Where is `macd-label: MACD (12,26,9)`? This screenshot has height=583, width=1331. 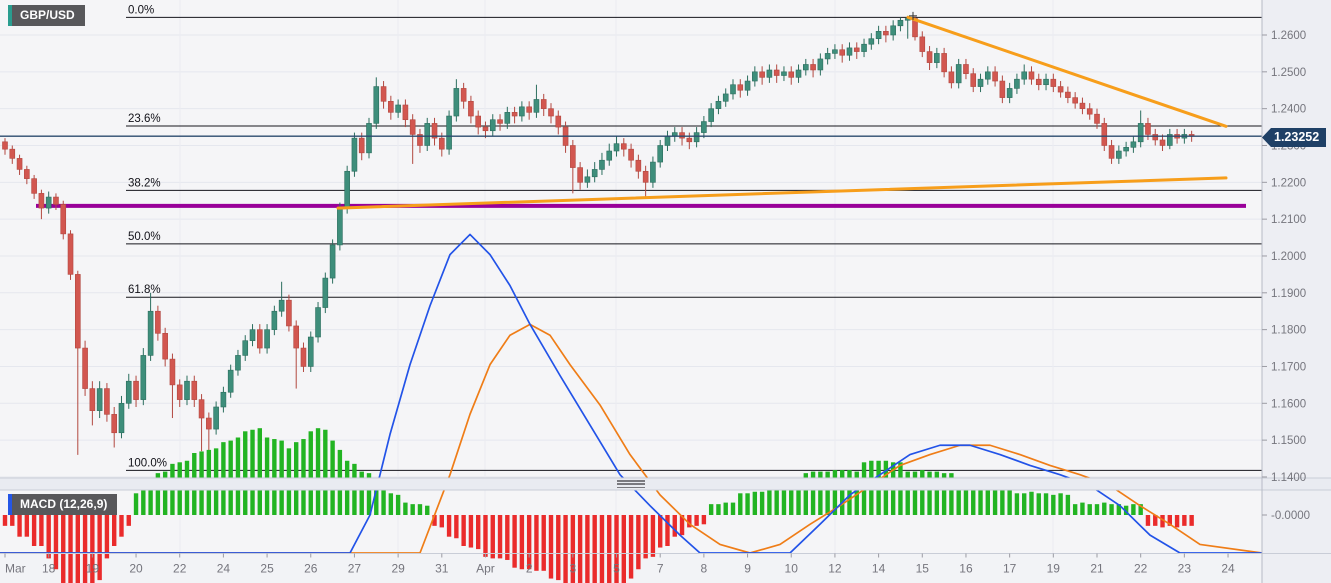 macd-label: MACD (12,26,9) is located at coordinates (64, 504).